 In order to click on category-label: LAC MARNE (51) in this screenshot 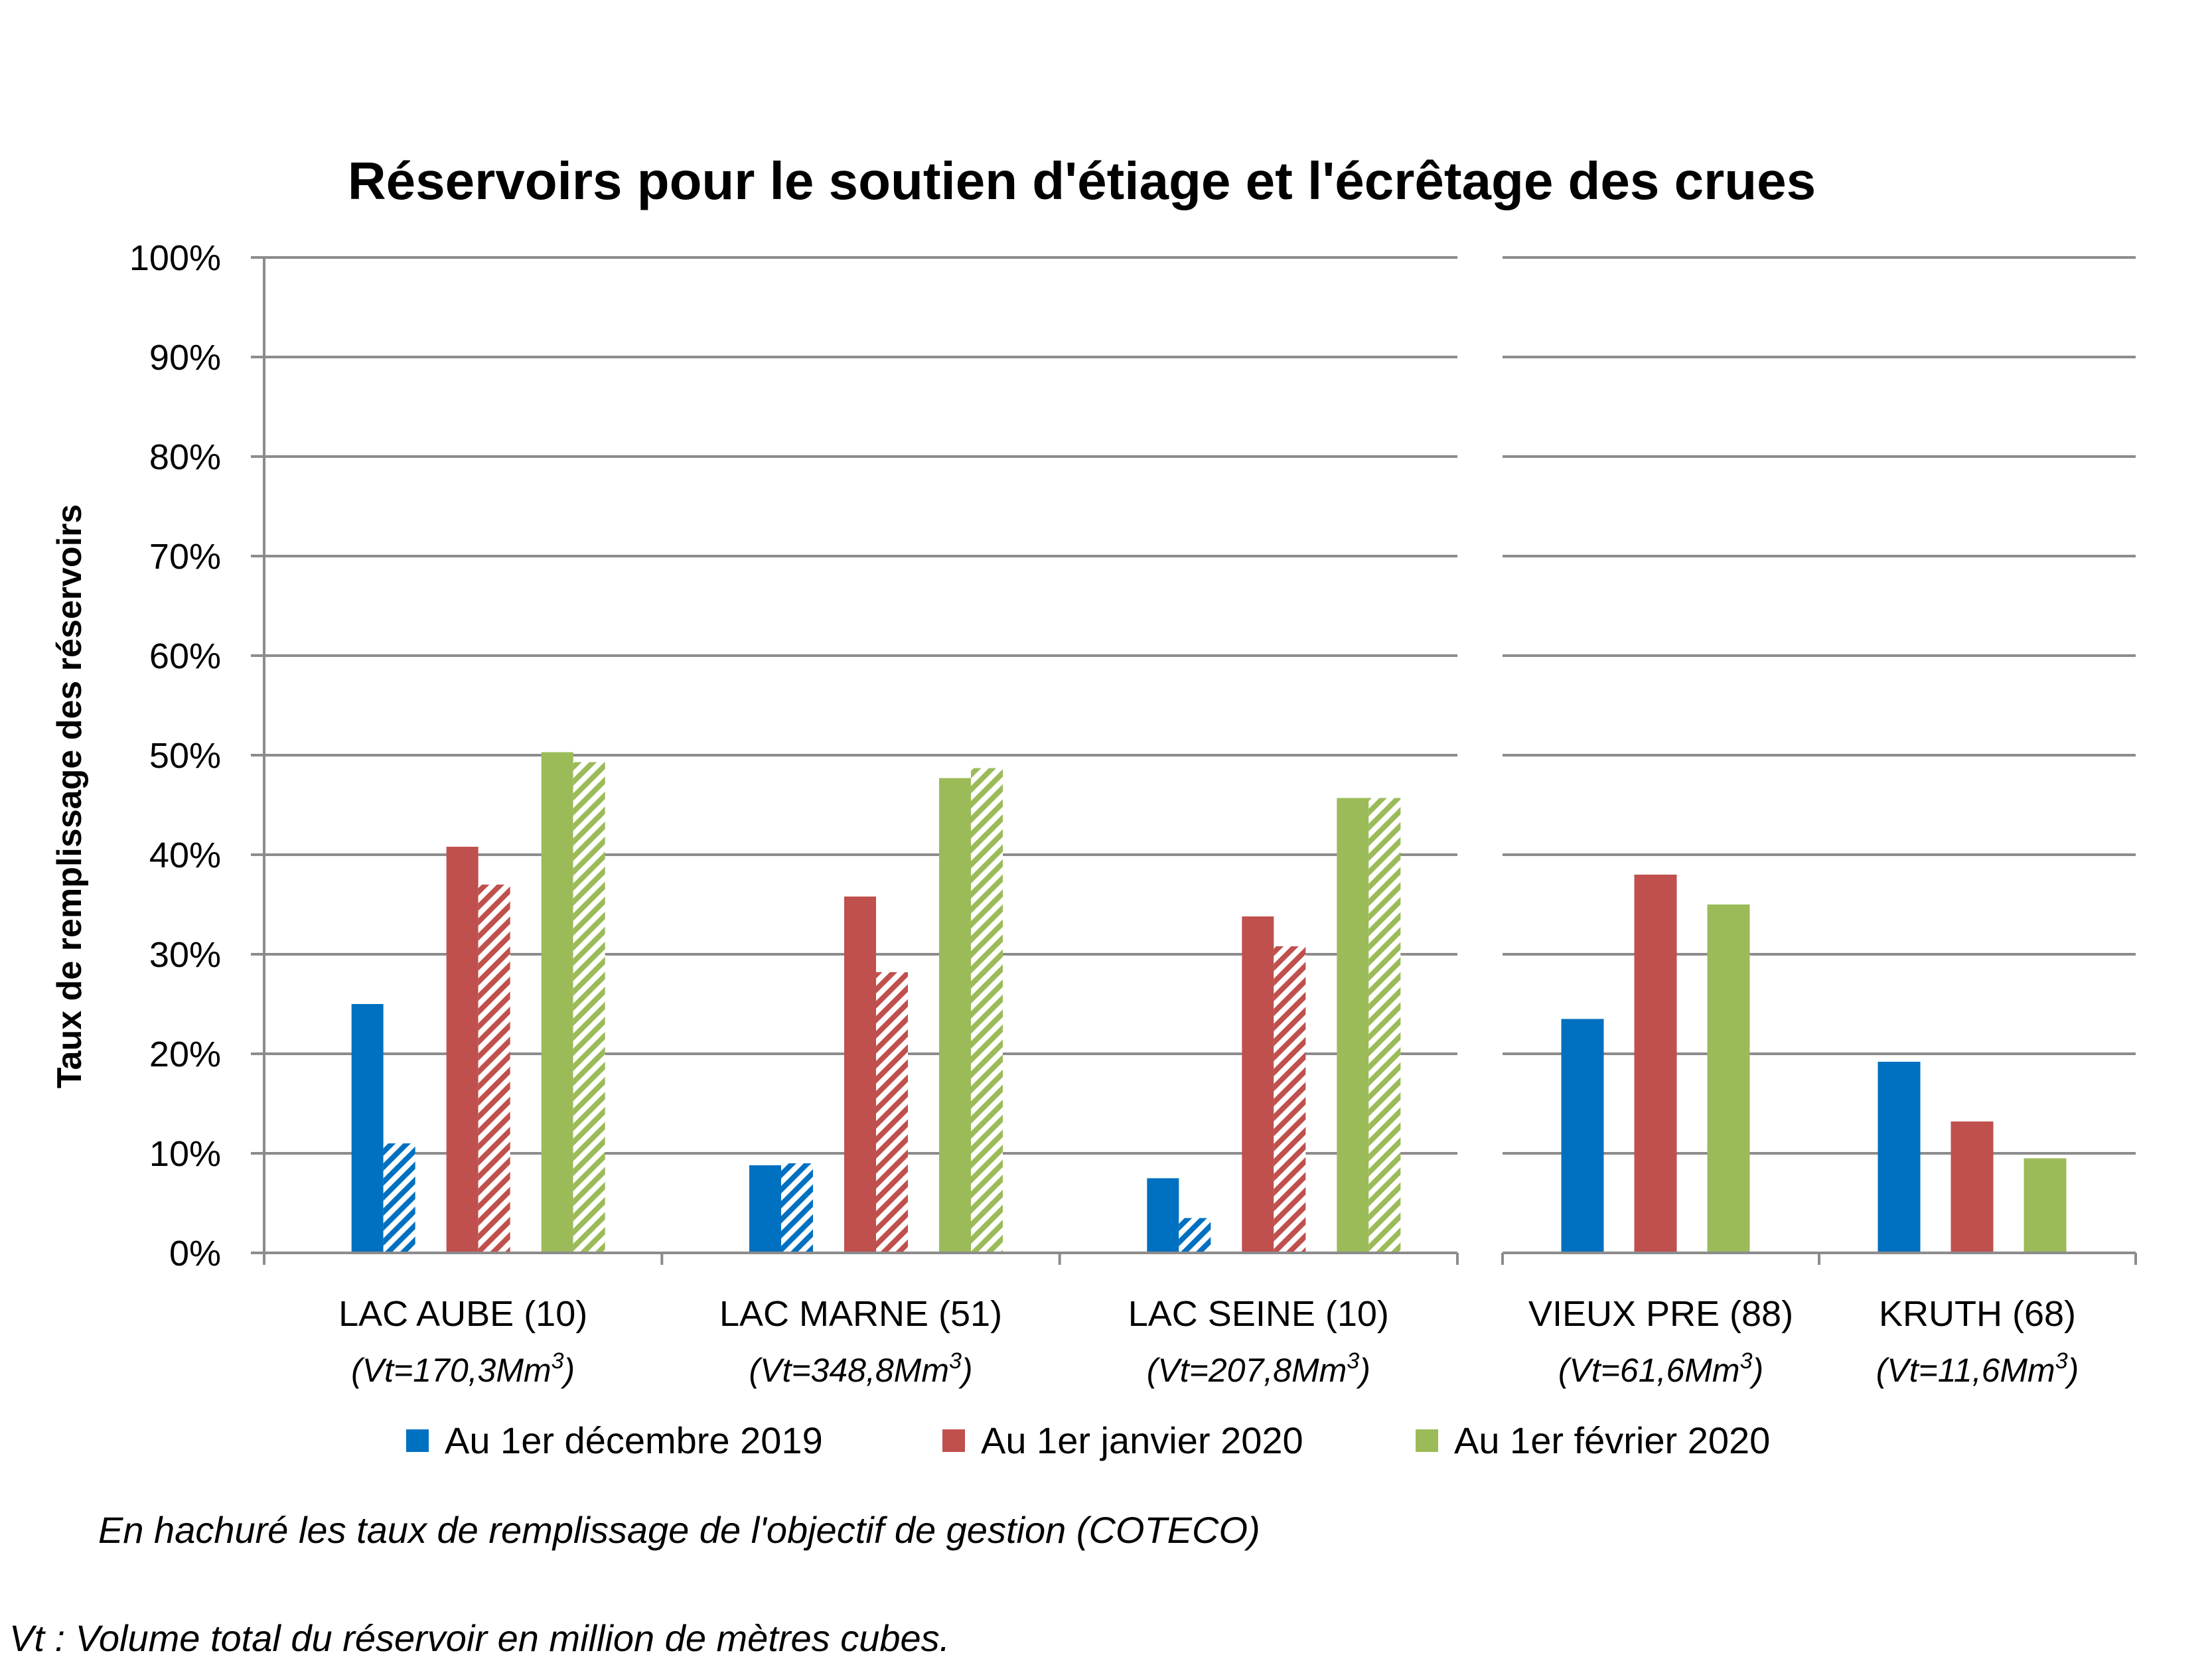, I will do `click(861, 1314)`.